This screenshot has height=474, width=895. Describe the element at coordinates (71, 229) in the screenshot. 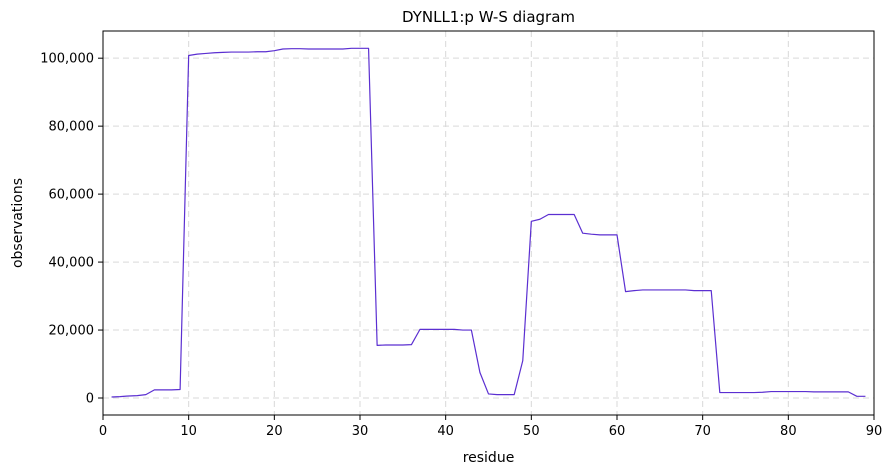

I see `y-axis: 0 20,000 40,000 60,000 80,000 100,000` at that location.